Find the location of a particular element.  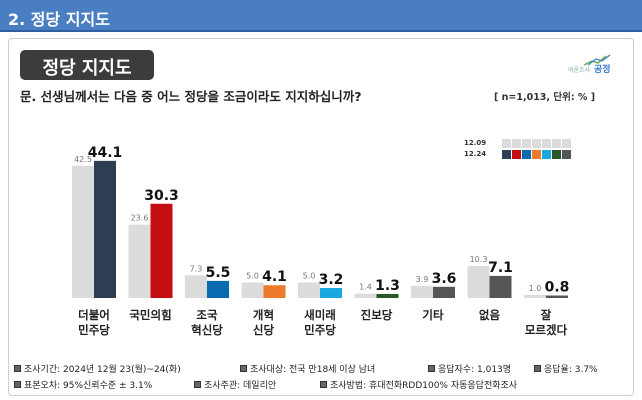

footer-margin-of-error: 표본오차: 95%신뢰수준 ± 3.1% is located at coordinates (83, 384).